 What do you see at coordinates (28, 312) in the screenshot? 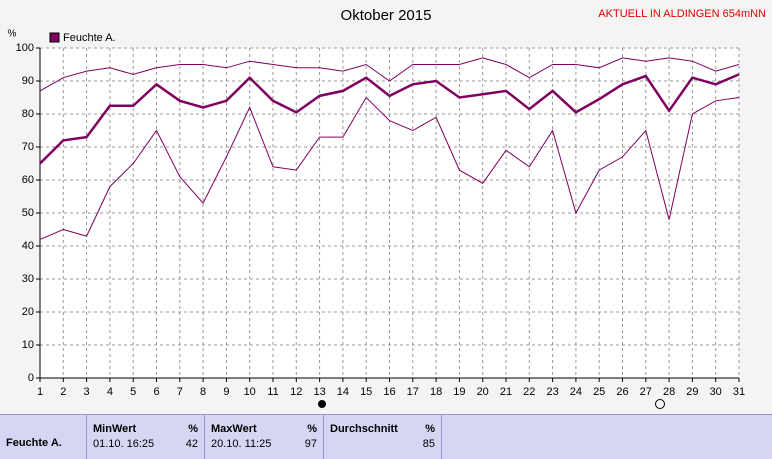
I see `y-tick-label: 20` at bounding box center [28, 312].